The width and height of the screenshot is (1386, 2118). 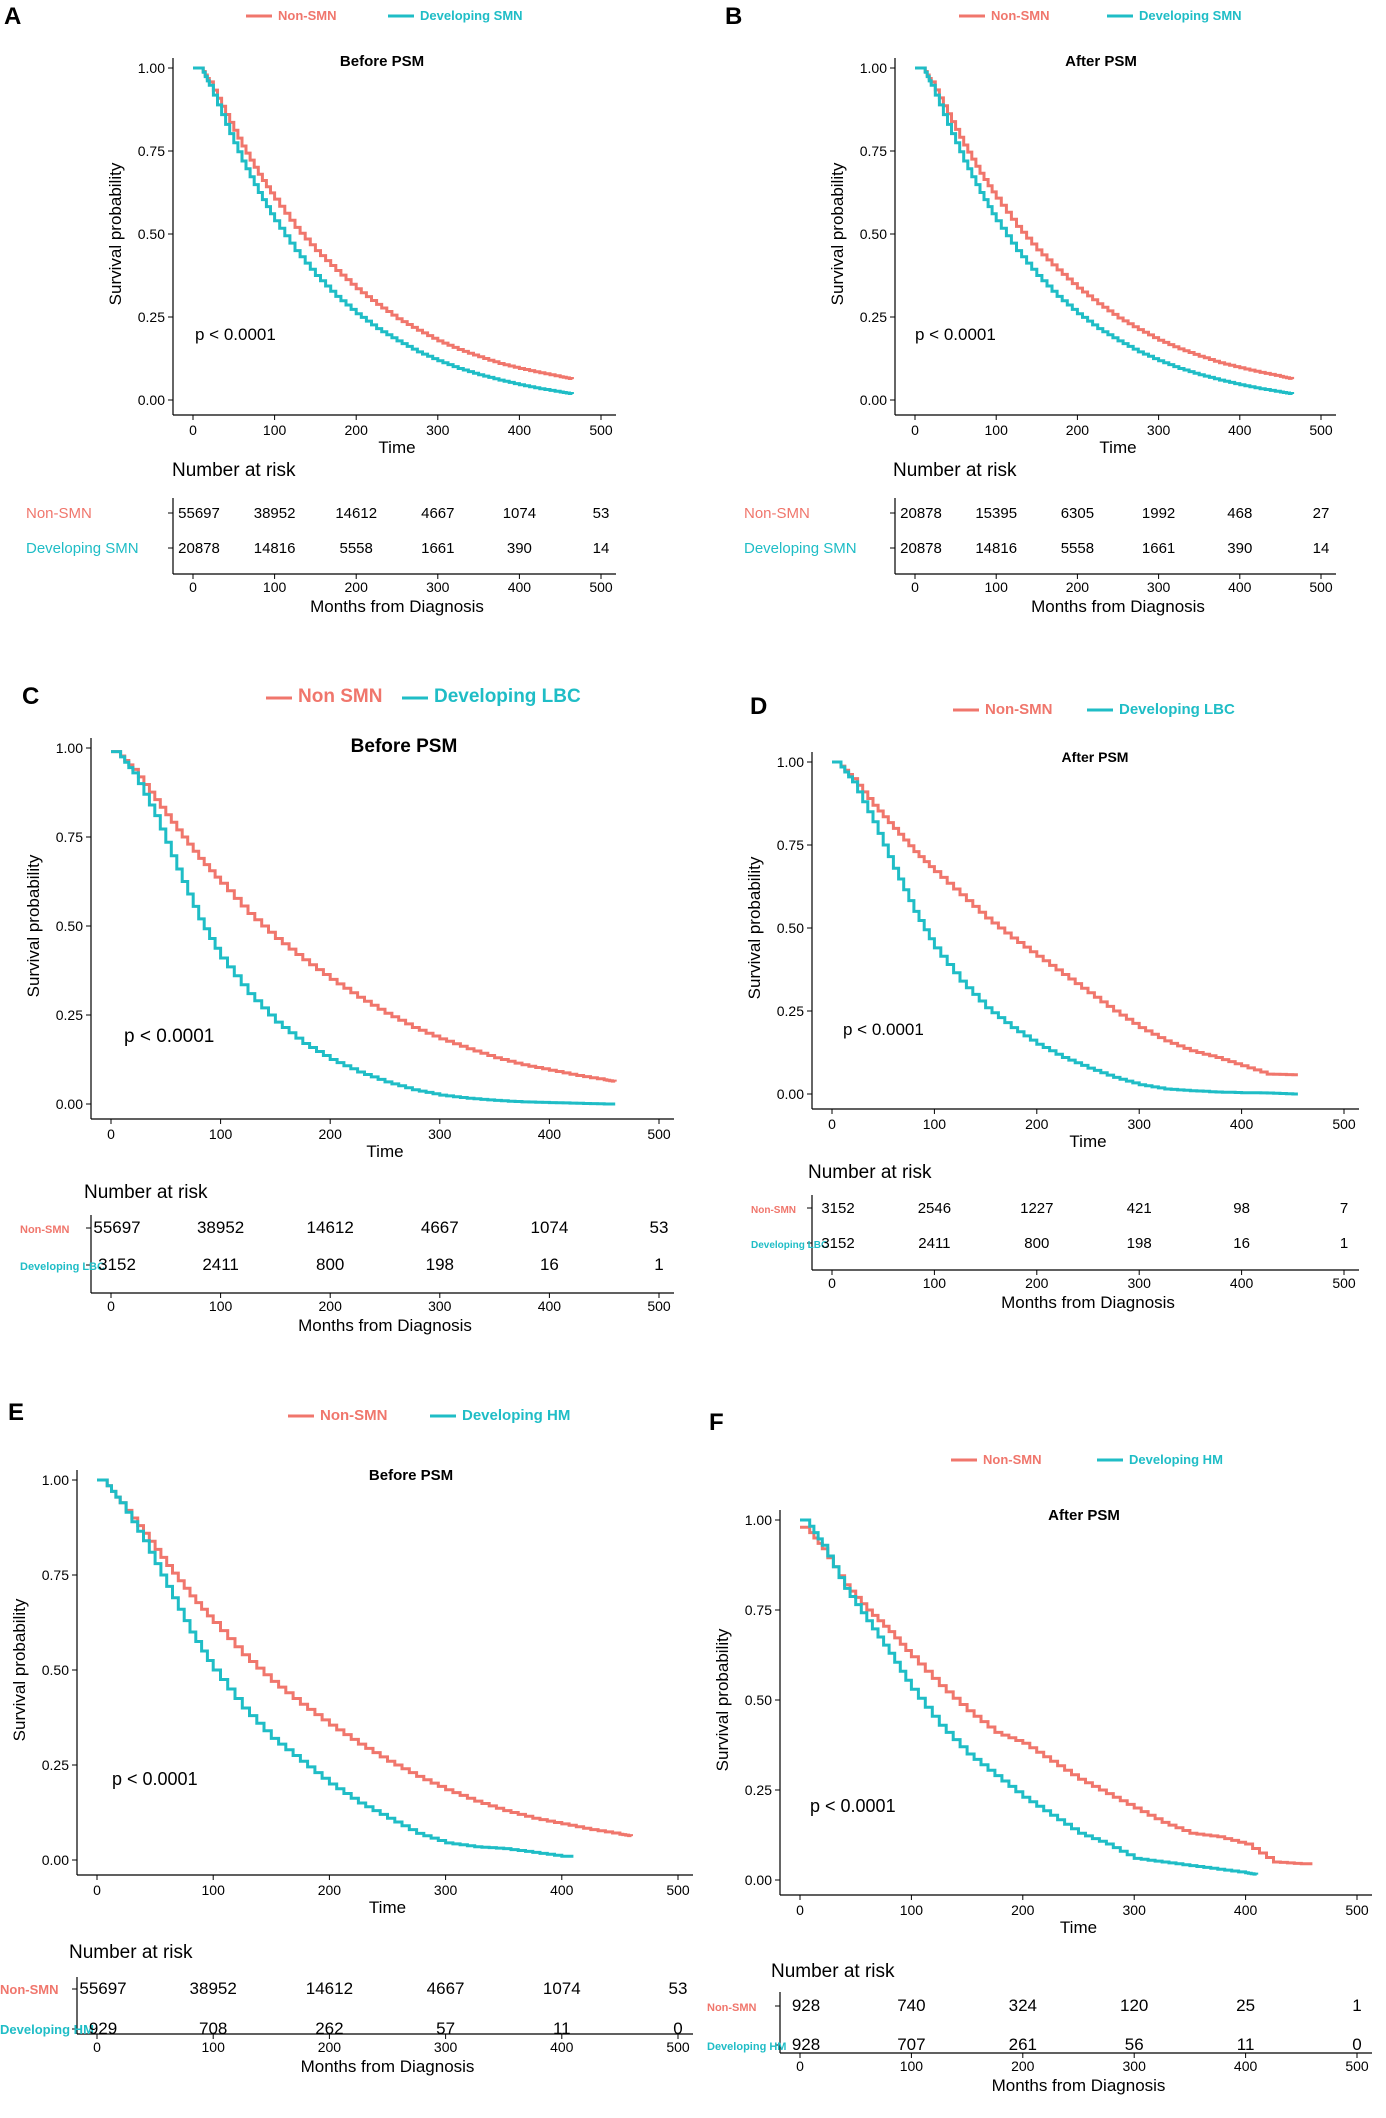 What do you see at coordinates (549, 1264) in the screenshot?
I see `risk-value: 16` at bounding box center [549, 1264].